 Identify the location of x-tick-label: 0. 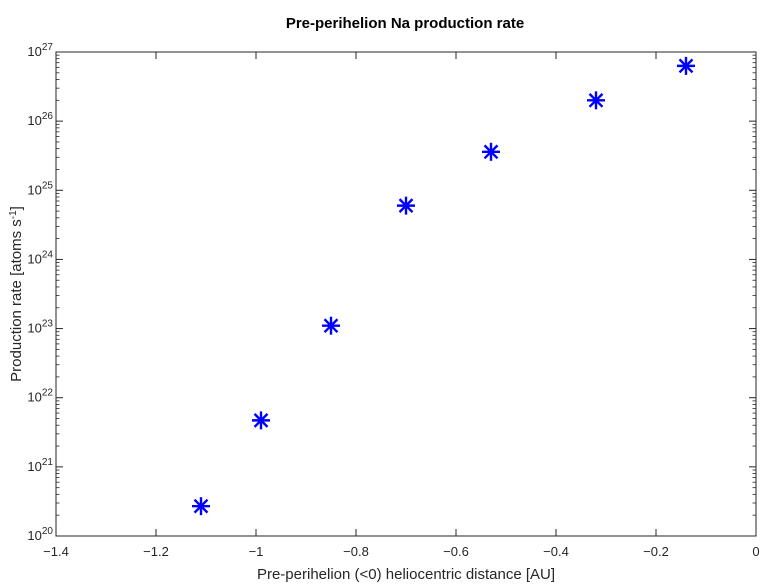
(755, 551).